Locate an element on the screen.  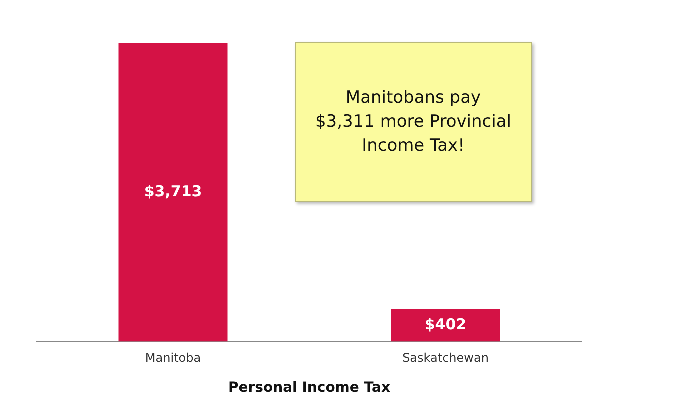
data-label: $402 is located at coordinates (445, 325).